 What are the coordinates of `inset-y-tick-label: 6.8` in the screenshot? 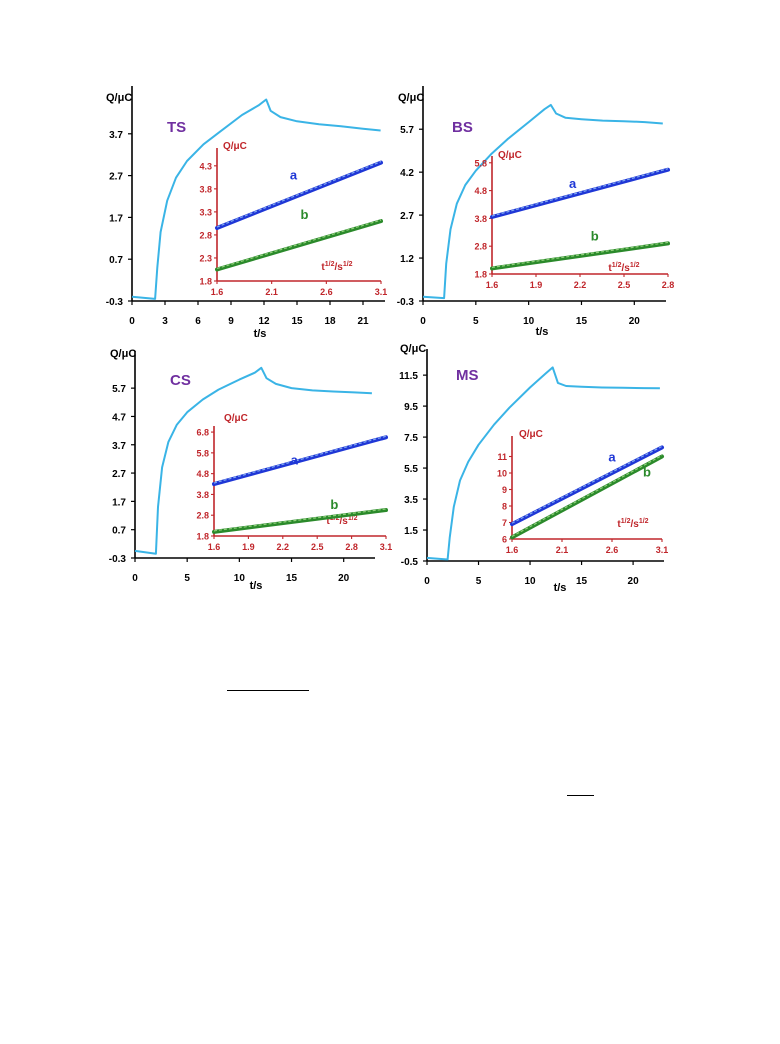 It's located at (202, 433).